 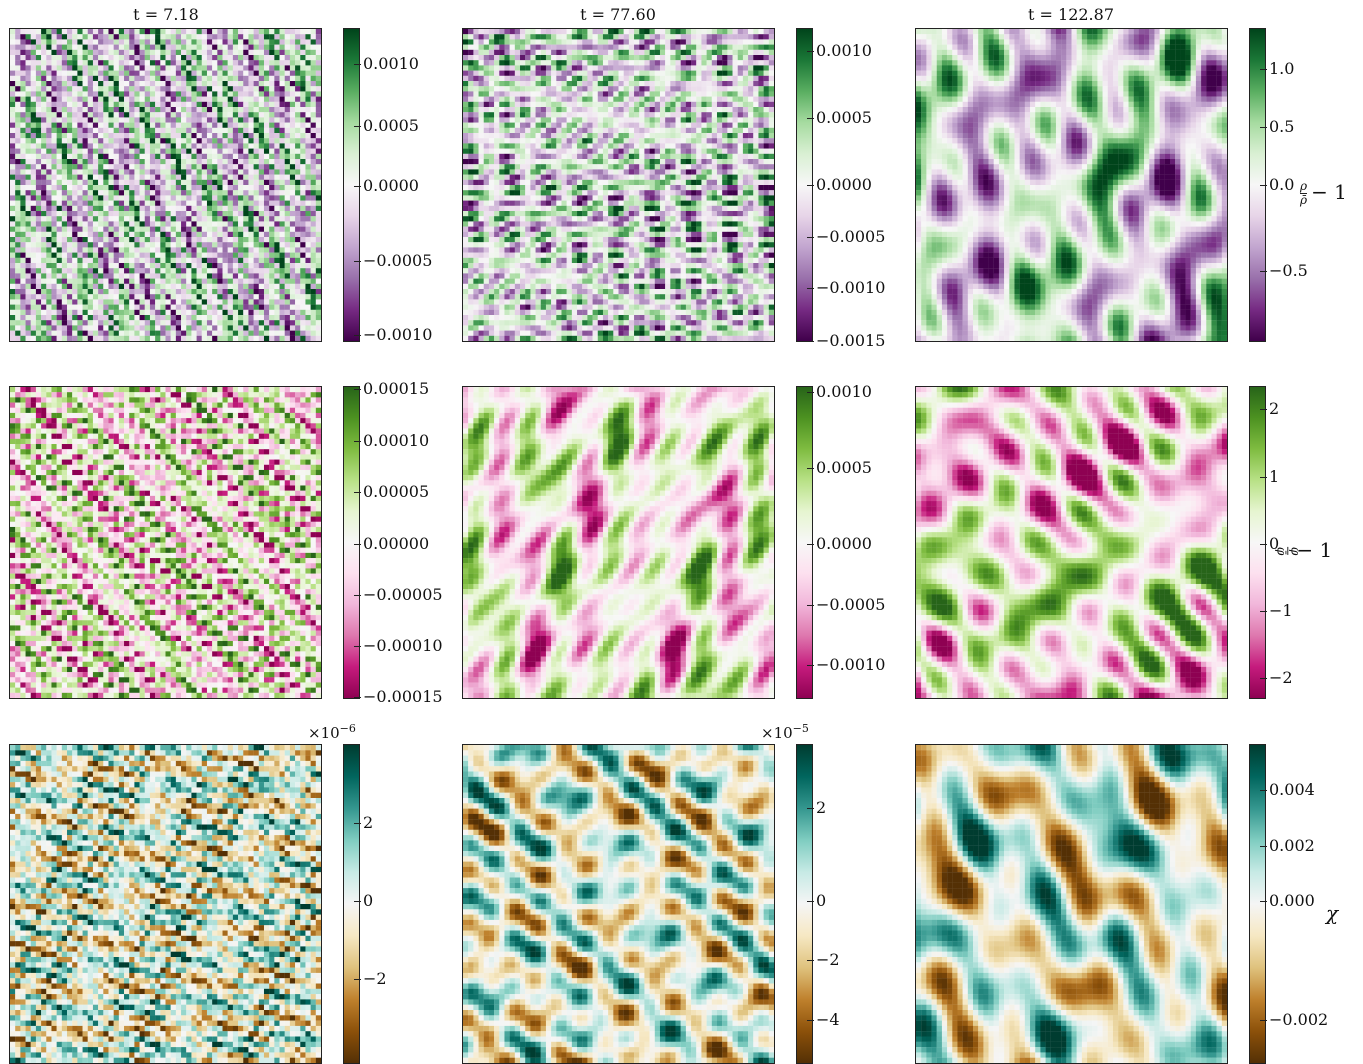 What do you see at coordinates (1071, 14) in the screenshot?
I see `panel-title-col-3: t = 122.87` at bounding box center [1071, 14].